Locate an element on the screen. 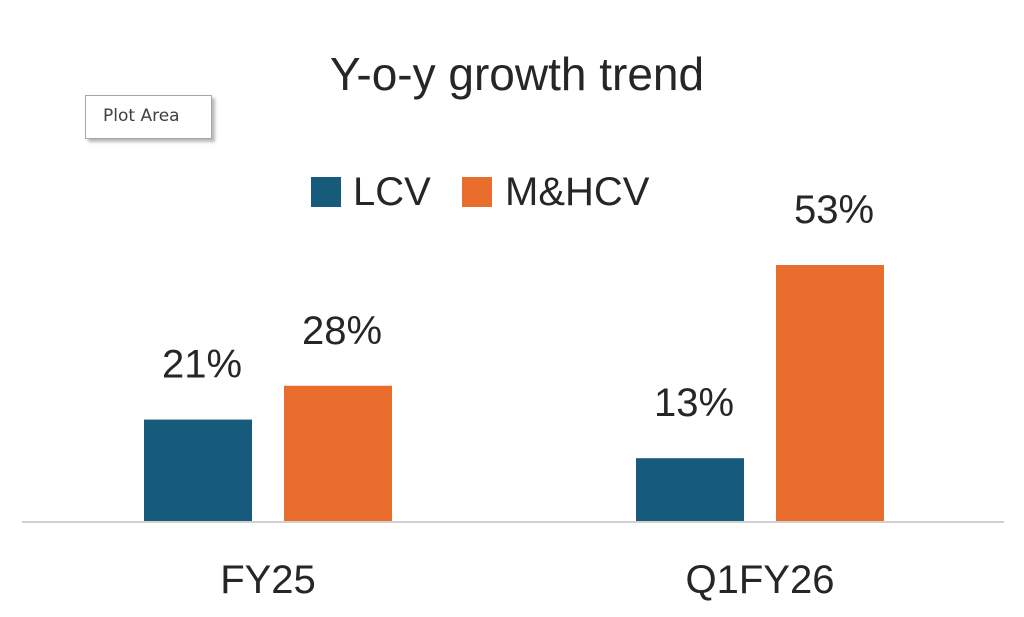 This screenshot has width=1024, height=617. bar-mhcv-q1fy26 is located at coordinates (830, 393).